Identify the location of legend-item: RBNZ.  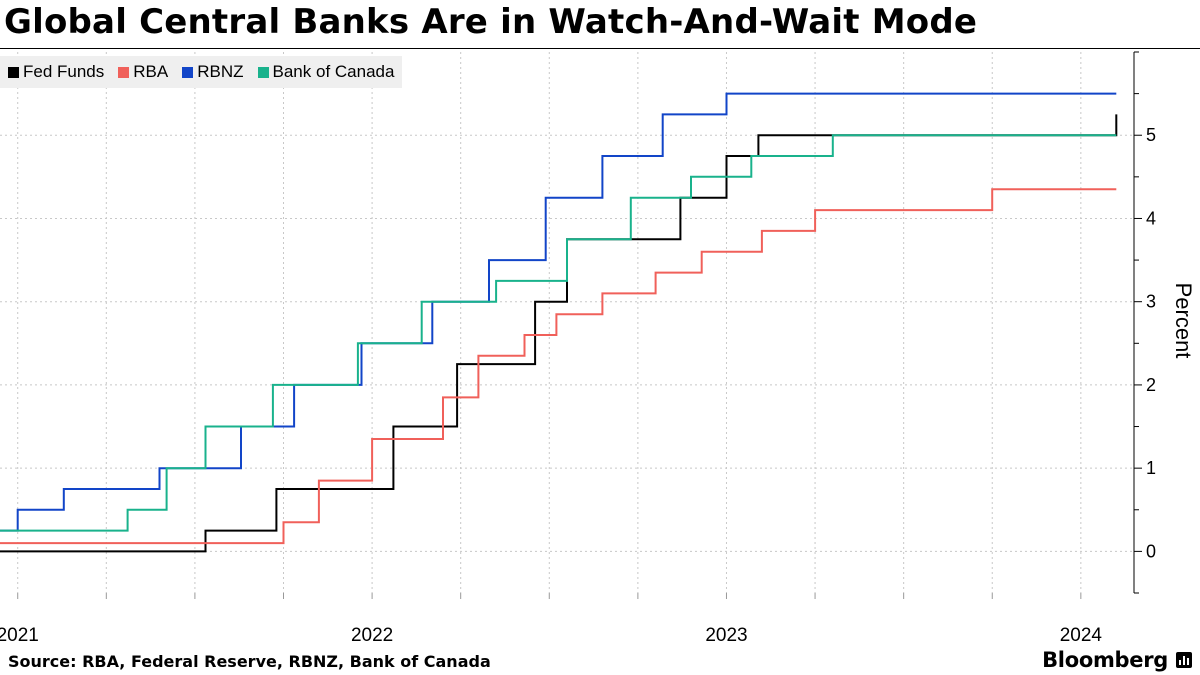
(213, 72).